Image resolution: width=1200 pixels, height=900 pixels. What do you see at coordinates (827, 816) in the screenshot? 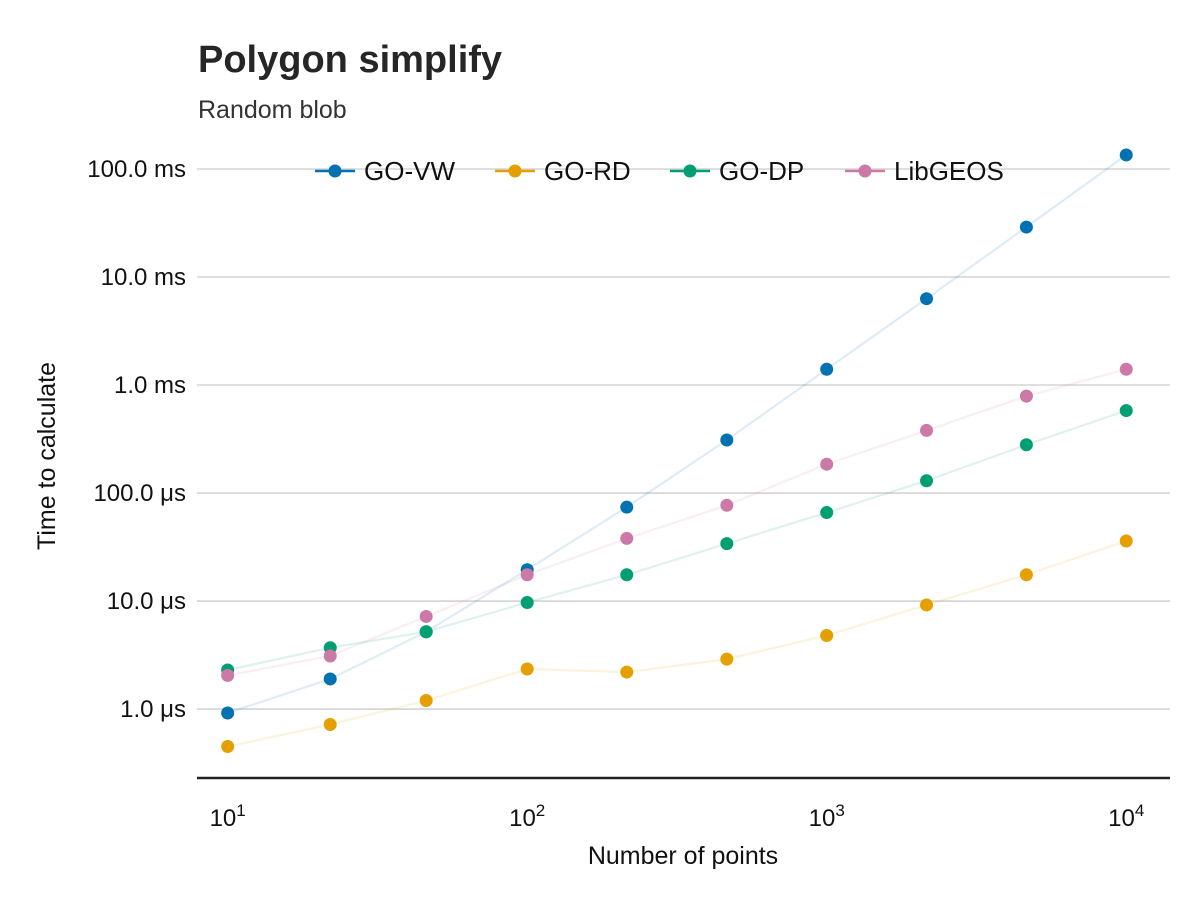
I see `x-tick-label: 10³` at bounding box center [827, 816].